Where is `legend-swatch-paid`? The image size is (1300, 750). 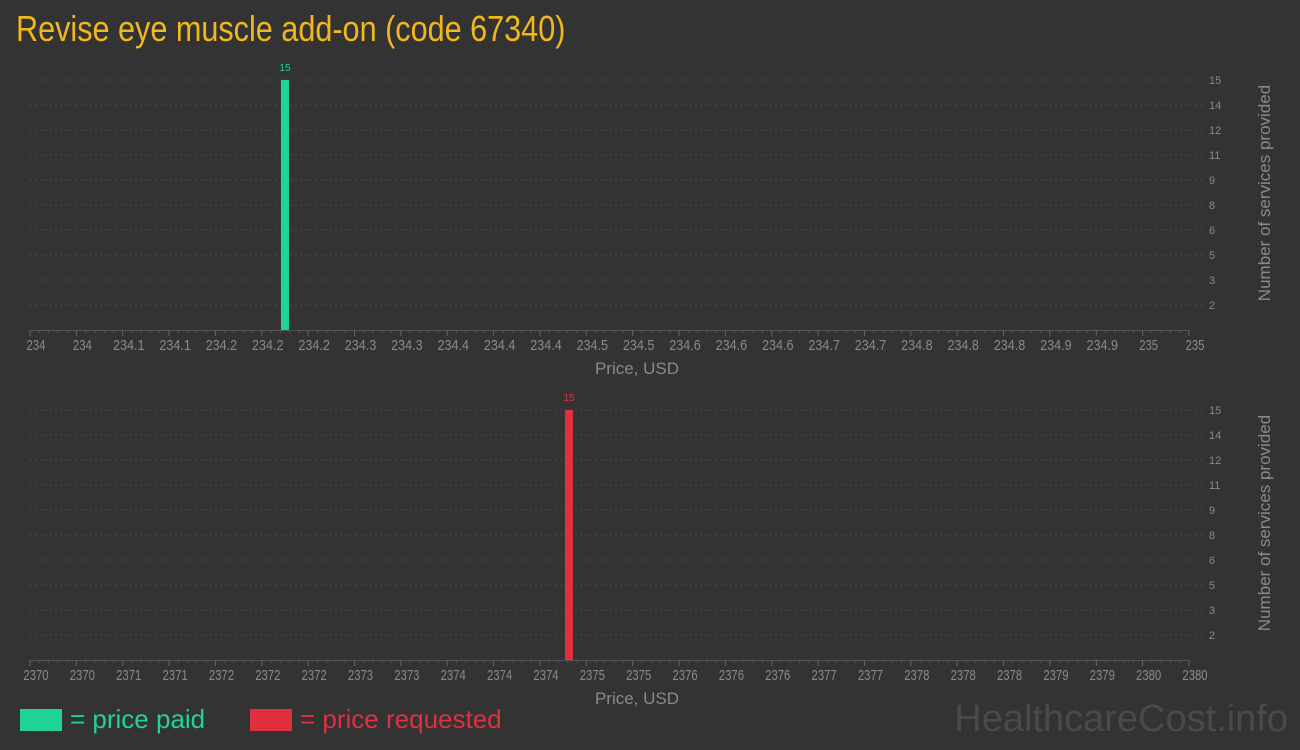
legend-swatch-paid is located at coordinates (41, 719).